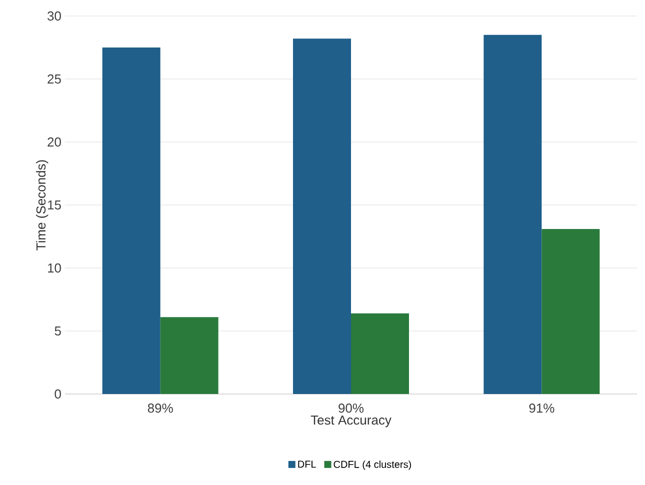  Describe the element at coordinates (54, 268) in the screenshot. I see `y-tick-label: 10` at that location.